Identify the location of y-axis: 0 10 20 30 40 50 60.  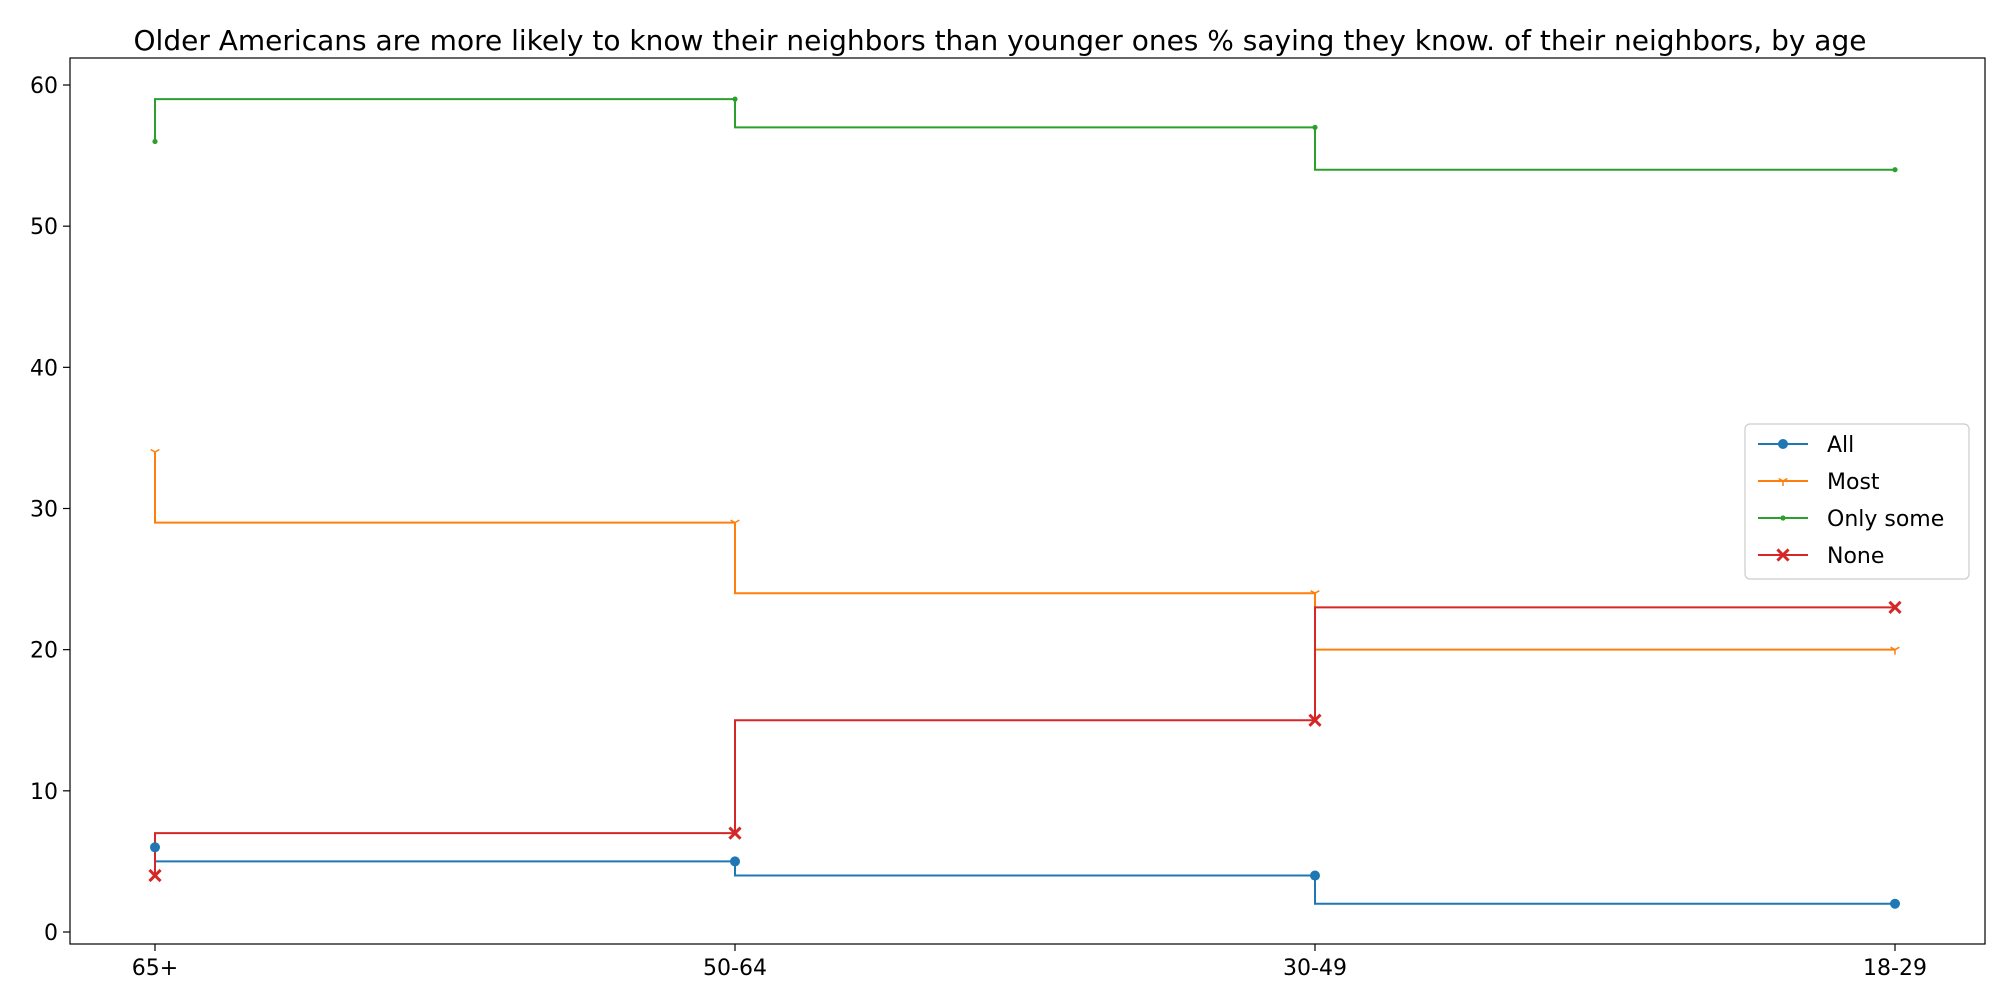
(50, 510).